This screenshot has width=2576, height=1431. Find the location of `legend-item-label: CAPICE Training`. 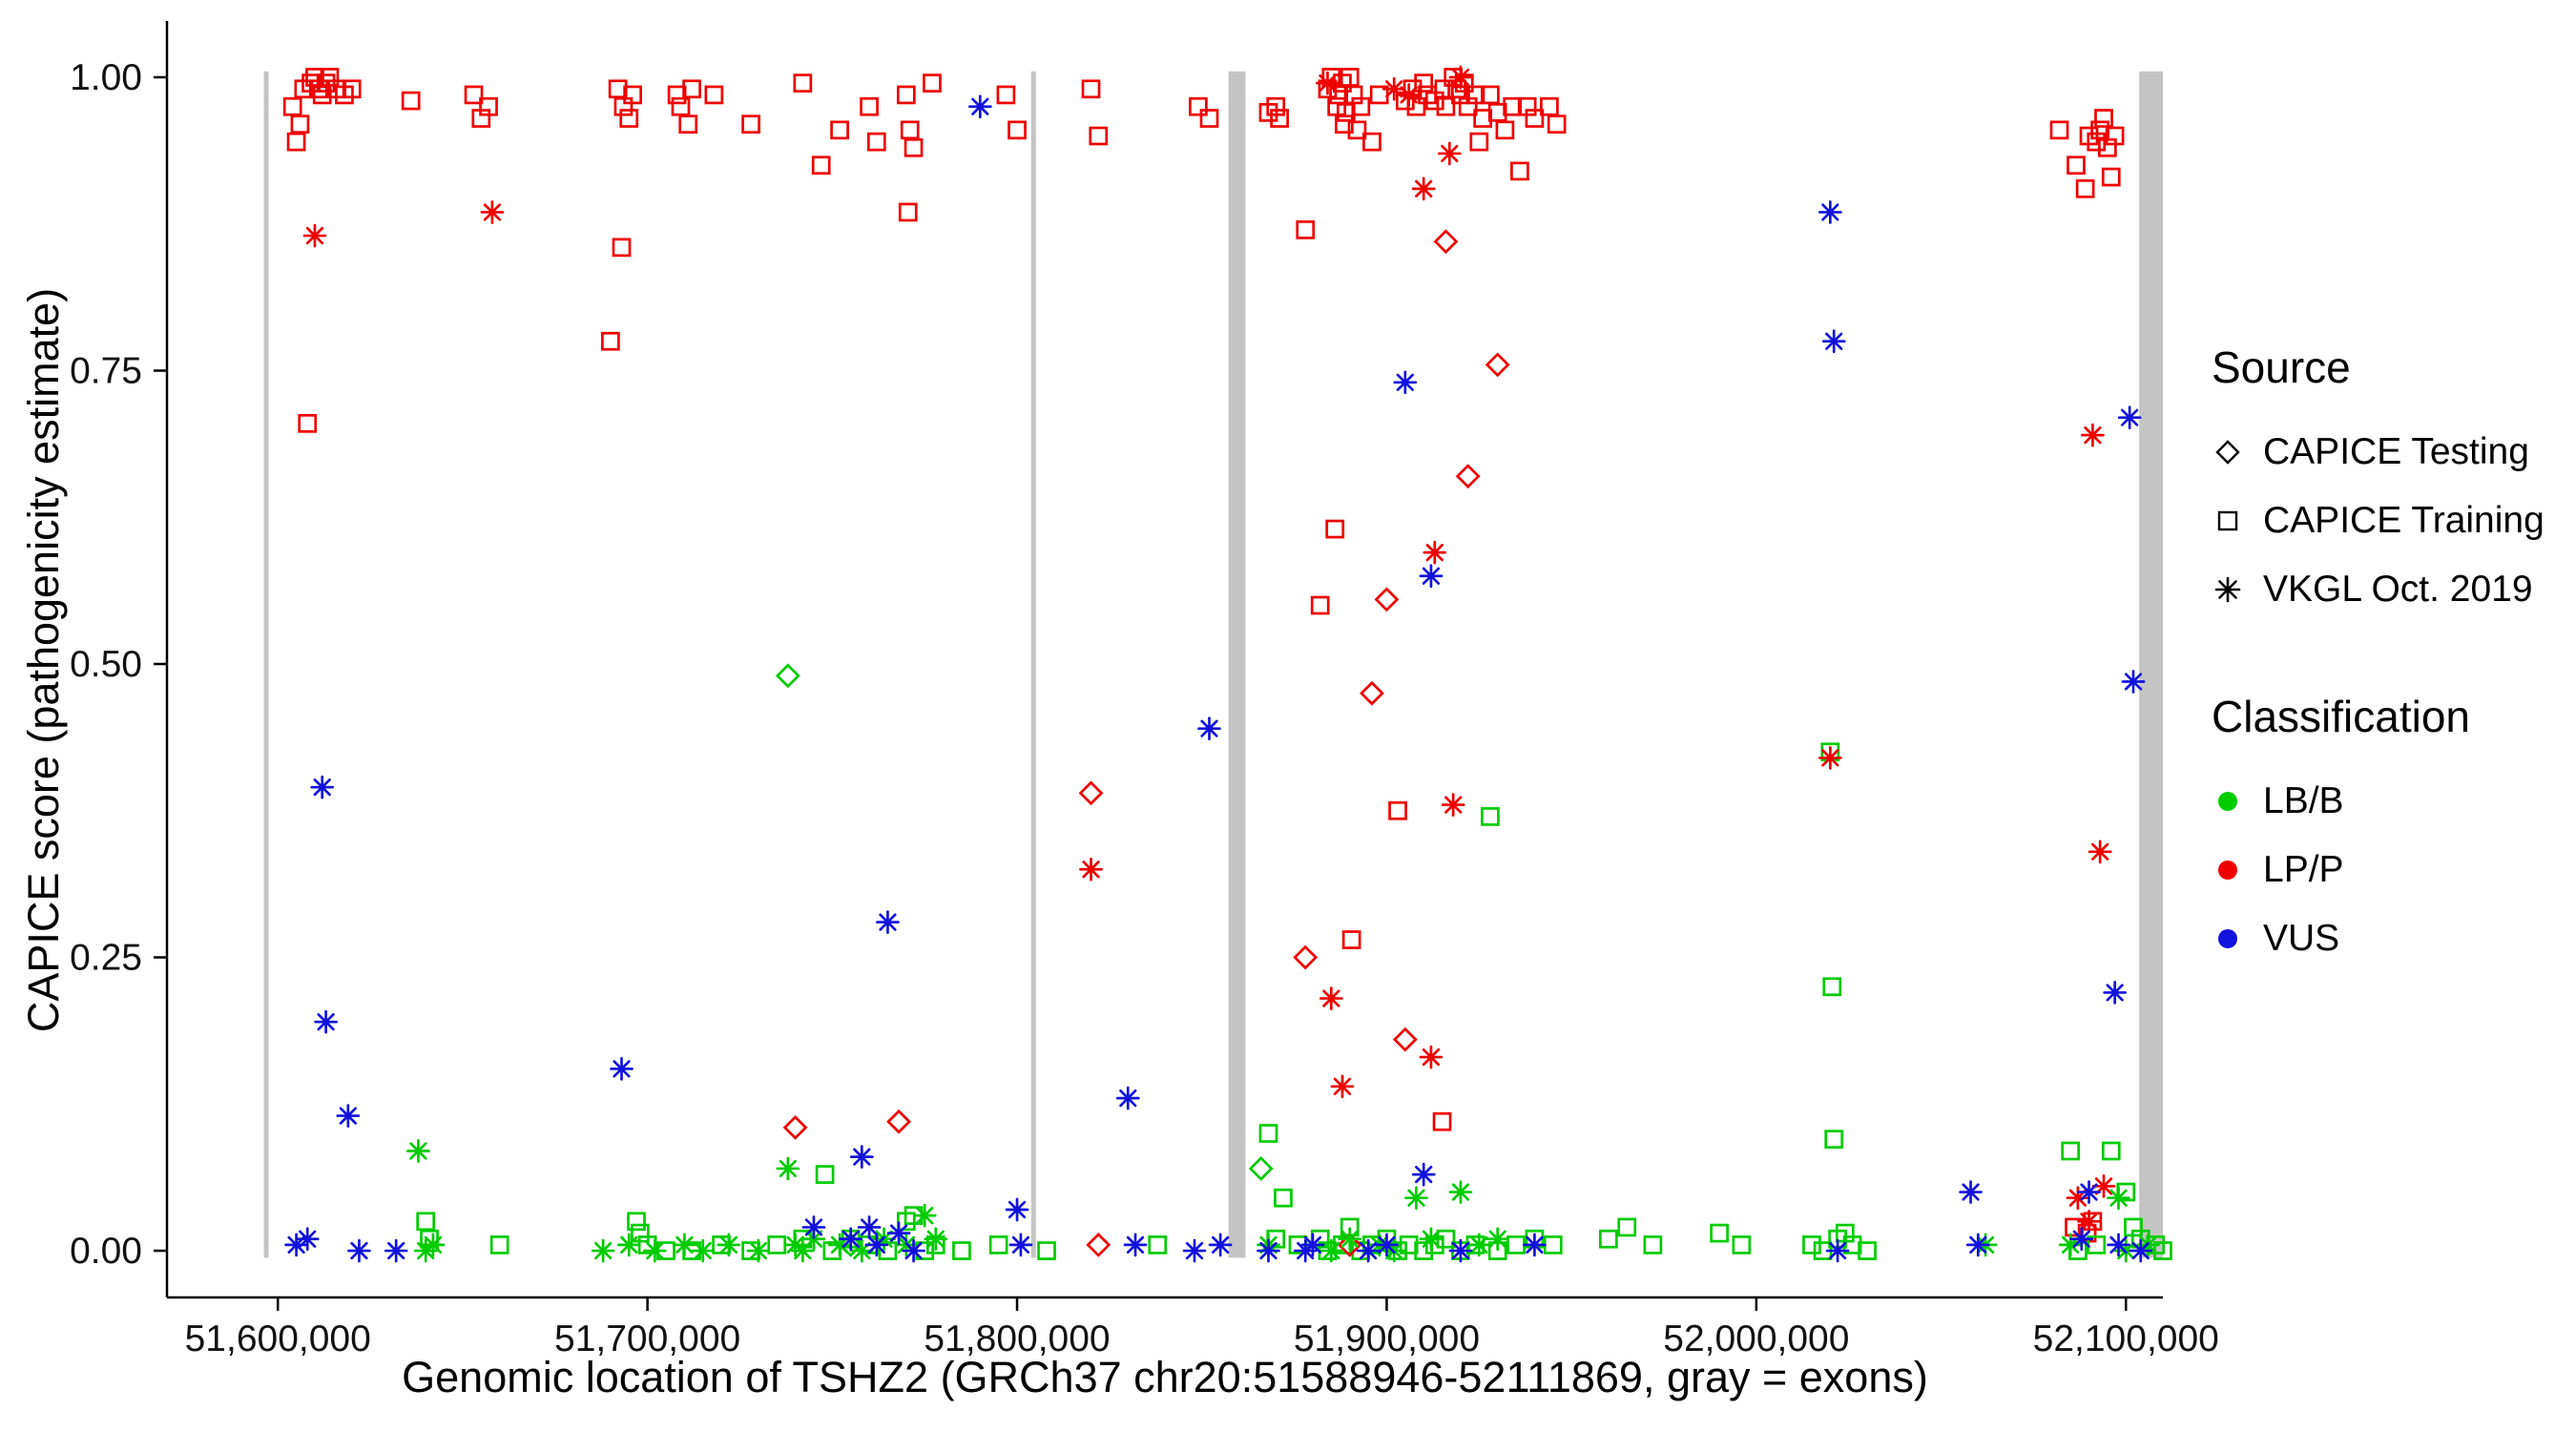

legend-item-label: CAPICE Training is located at coordinates (2404, 520).